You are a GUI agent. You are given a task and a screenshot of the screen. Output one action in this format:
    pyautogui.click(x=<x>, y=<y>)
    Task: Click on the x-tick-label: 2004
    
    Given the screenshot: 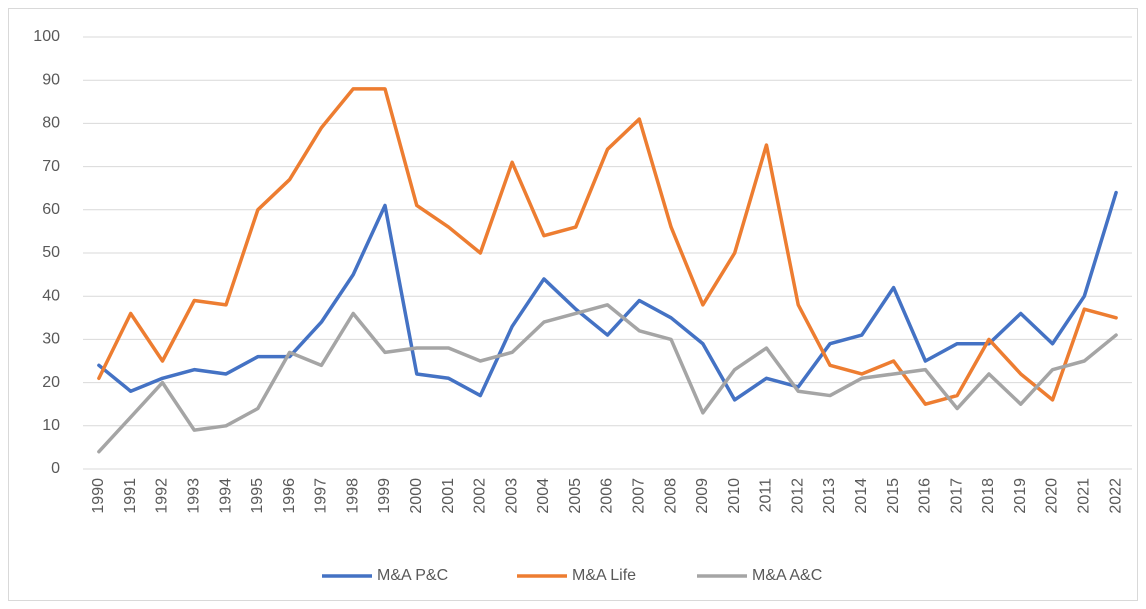 What is the action you would take?
    pyautogui.click(x=543, y=496)
    